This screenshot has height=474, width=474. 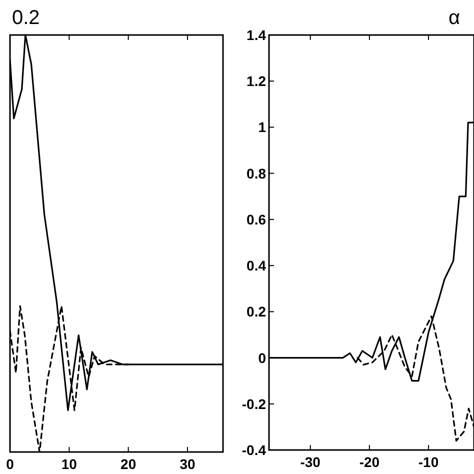 I want to click on chart-title: α, so click(x=454, y=18).